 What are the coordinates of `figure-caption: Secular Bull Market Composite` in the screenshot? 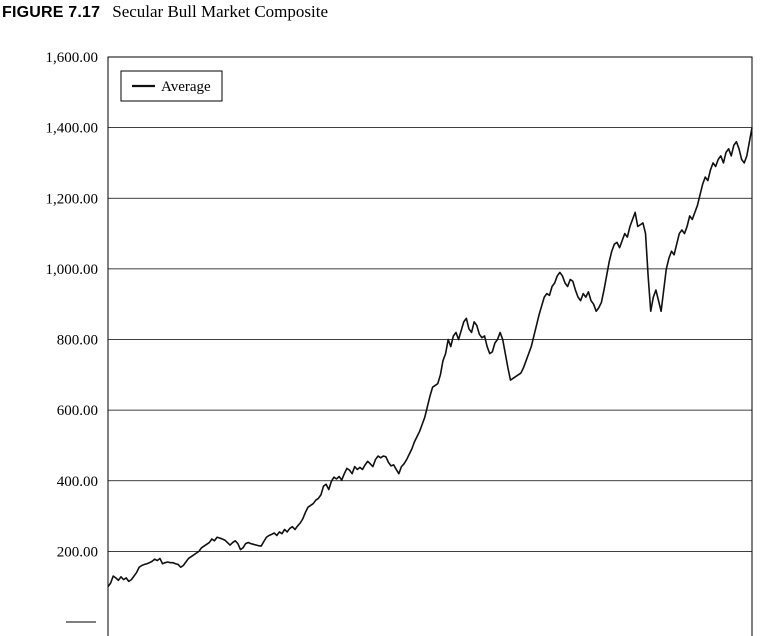 It's located at (220, 11).